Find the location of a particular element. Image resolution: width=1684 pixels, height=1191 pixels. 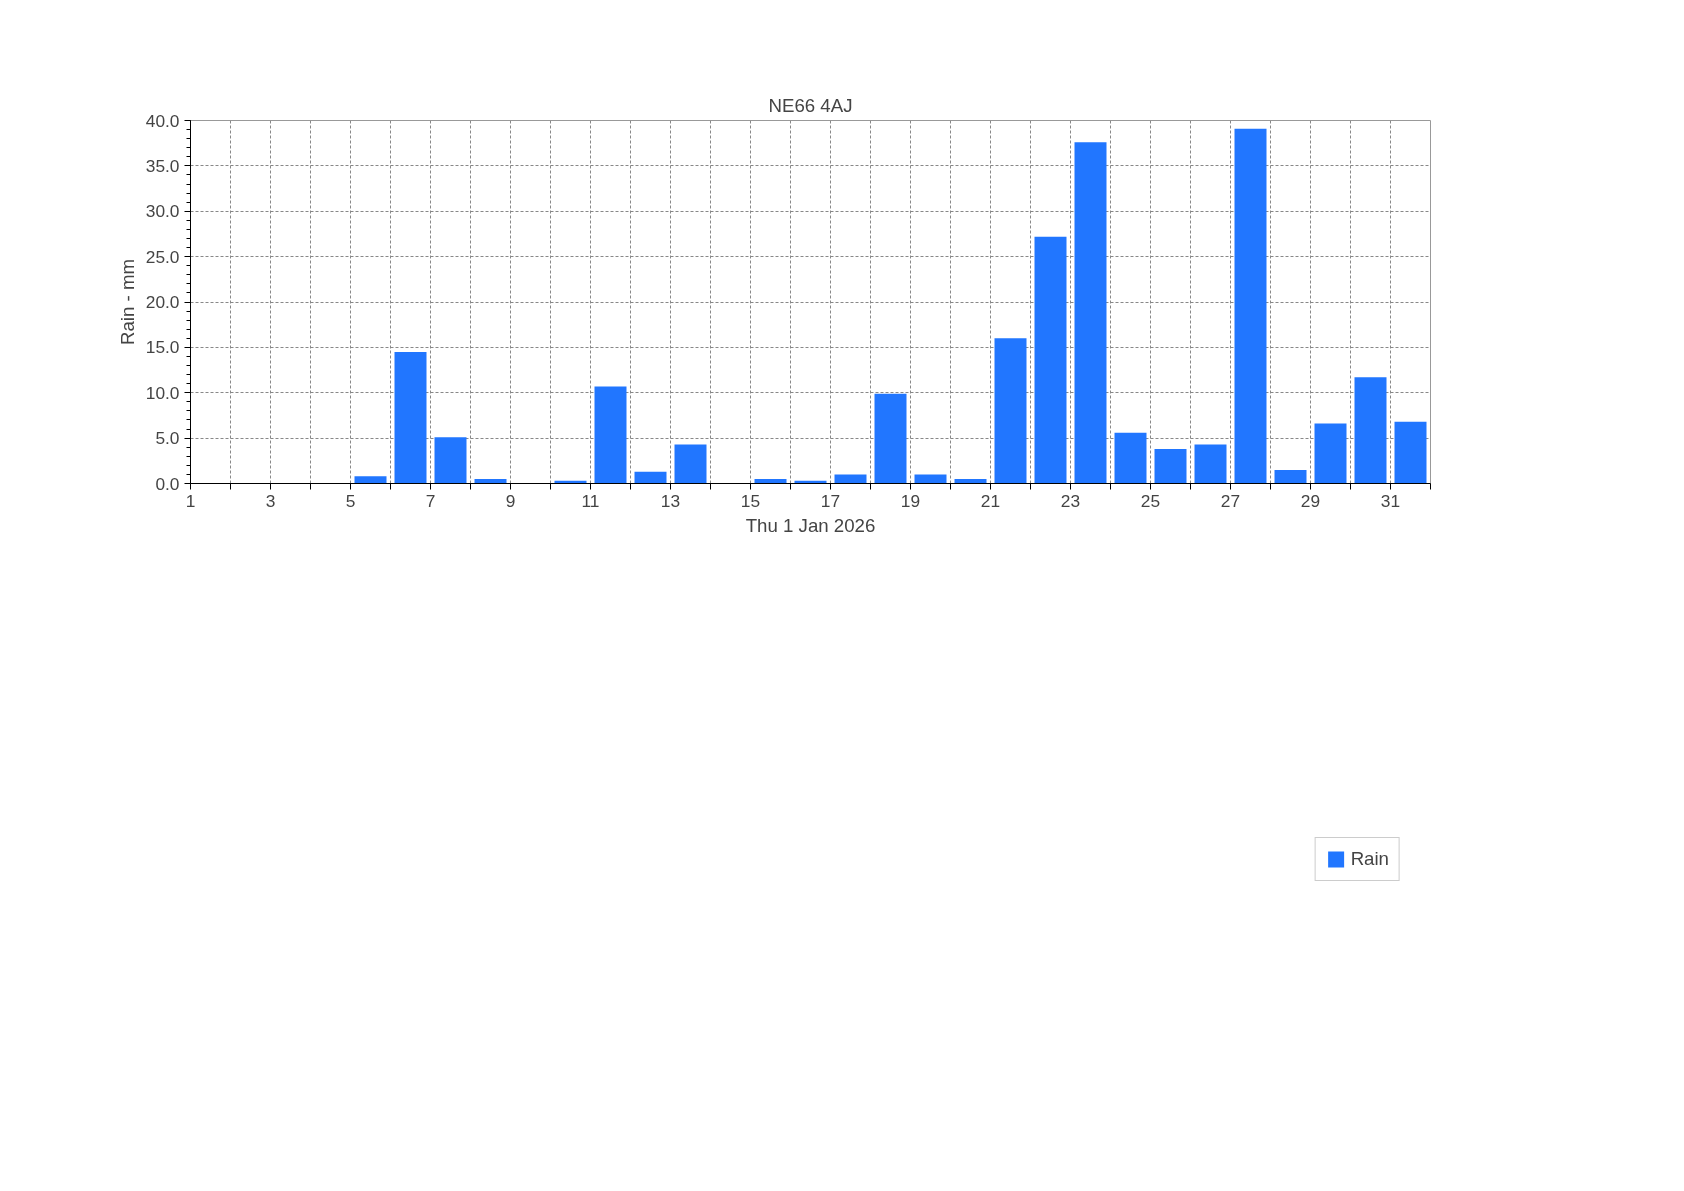

x-tick-label: 17 is located at coordinates (830, 500).